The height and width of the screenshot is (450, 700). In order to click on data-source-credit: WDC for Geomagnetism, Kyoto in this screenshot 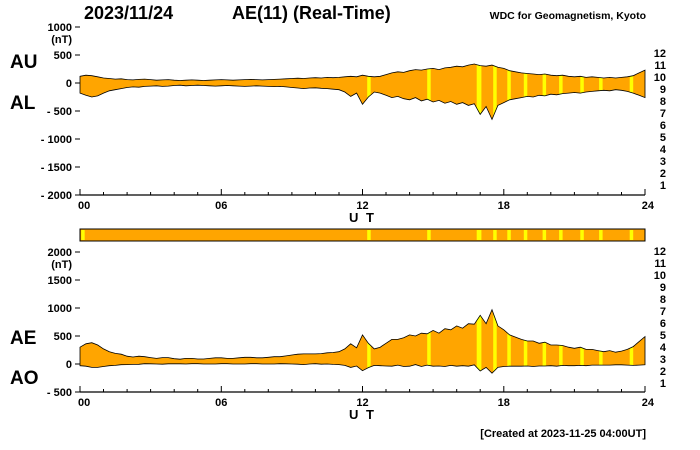, I will do `click(567, 16)`.